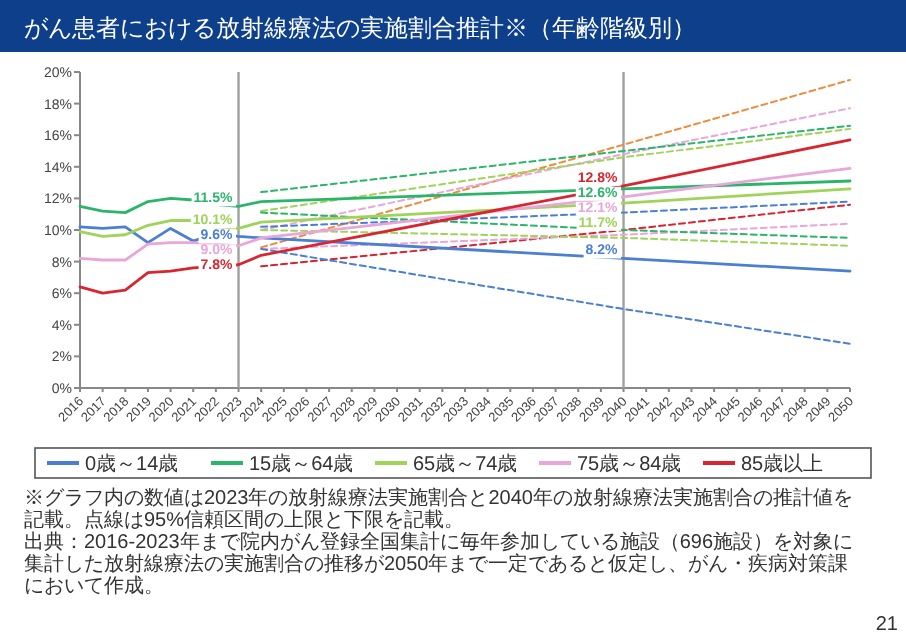 The width and height of the screenshot is (906, 640). Describe the element at coordinates (465, 464) in the screenshot. I see `legend-label: 65歳～74歳` at that location.